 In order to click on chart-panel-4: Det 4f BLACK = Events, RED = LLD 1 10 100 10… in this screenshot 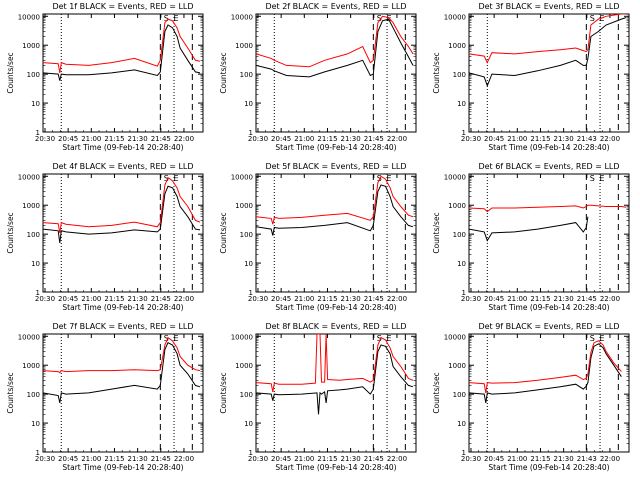, I will do `click(105, 237)`.